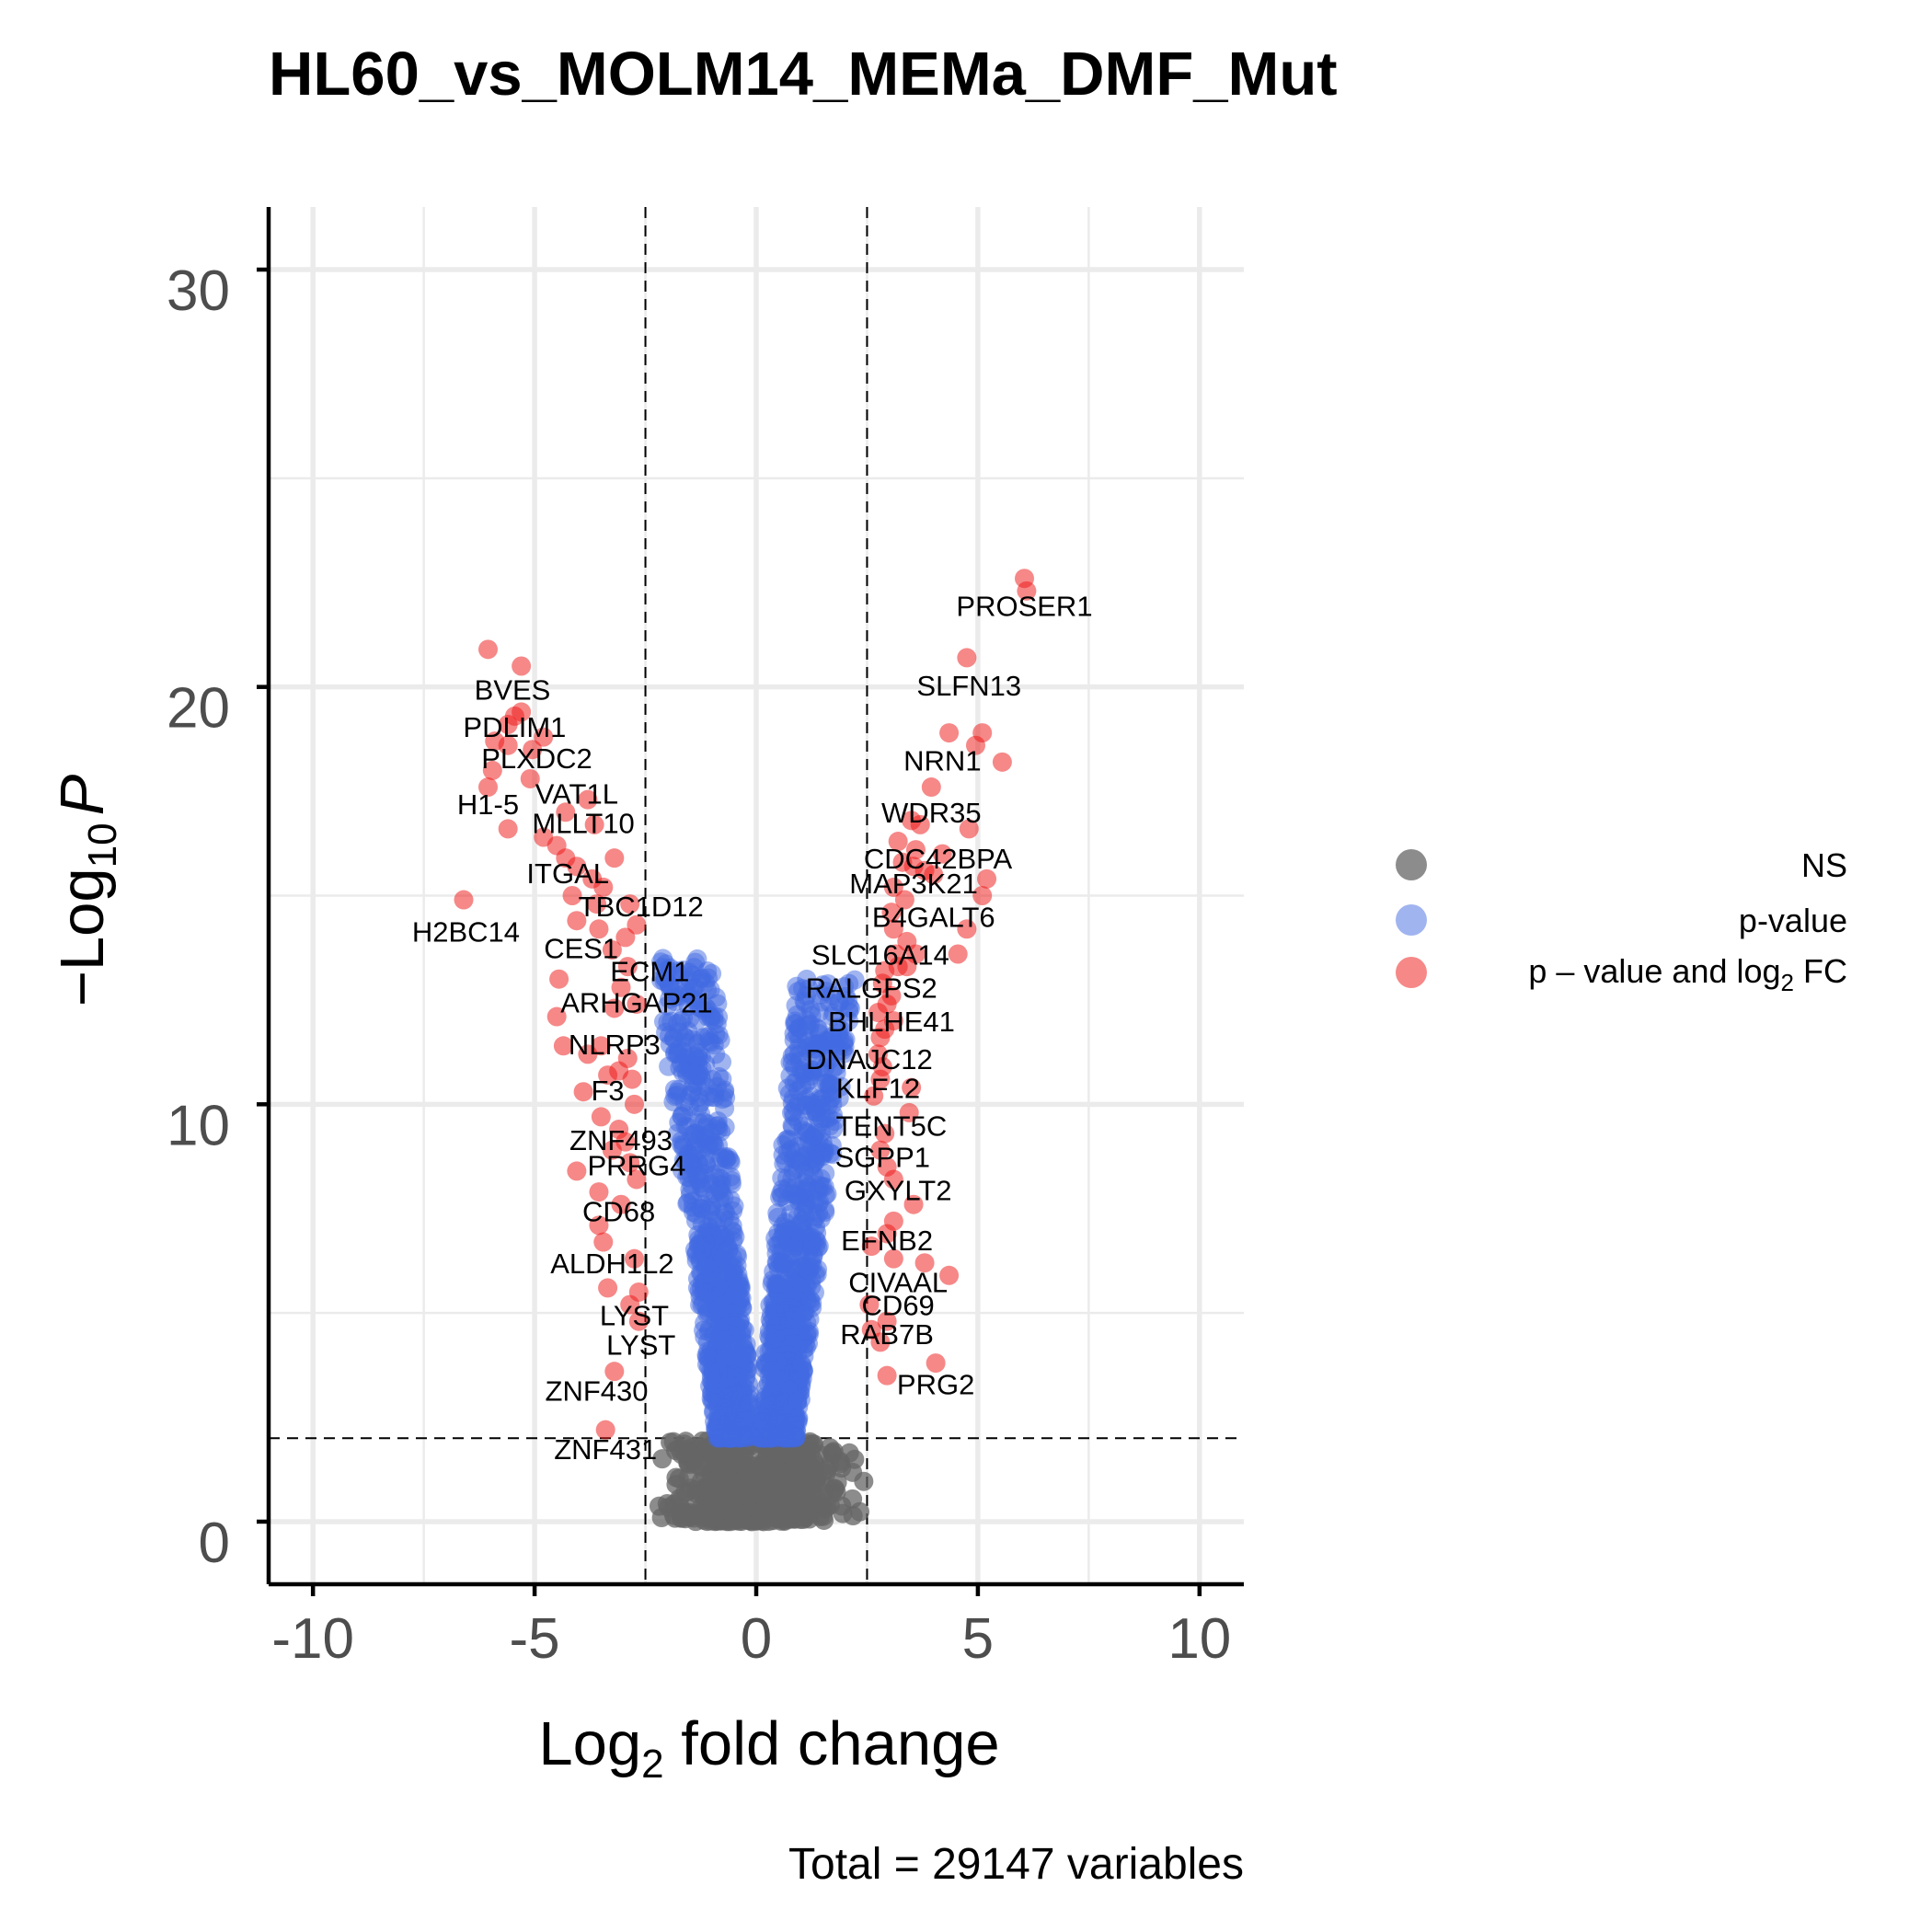 The image size is (1932, 1932). What do you see at coordinates (803, 74) in the screenshot?
I see `chart-title: HL60_vs_MOLM14_MEMa_DMF_Mut` at bounding box center [803, 74].